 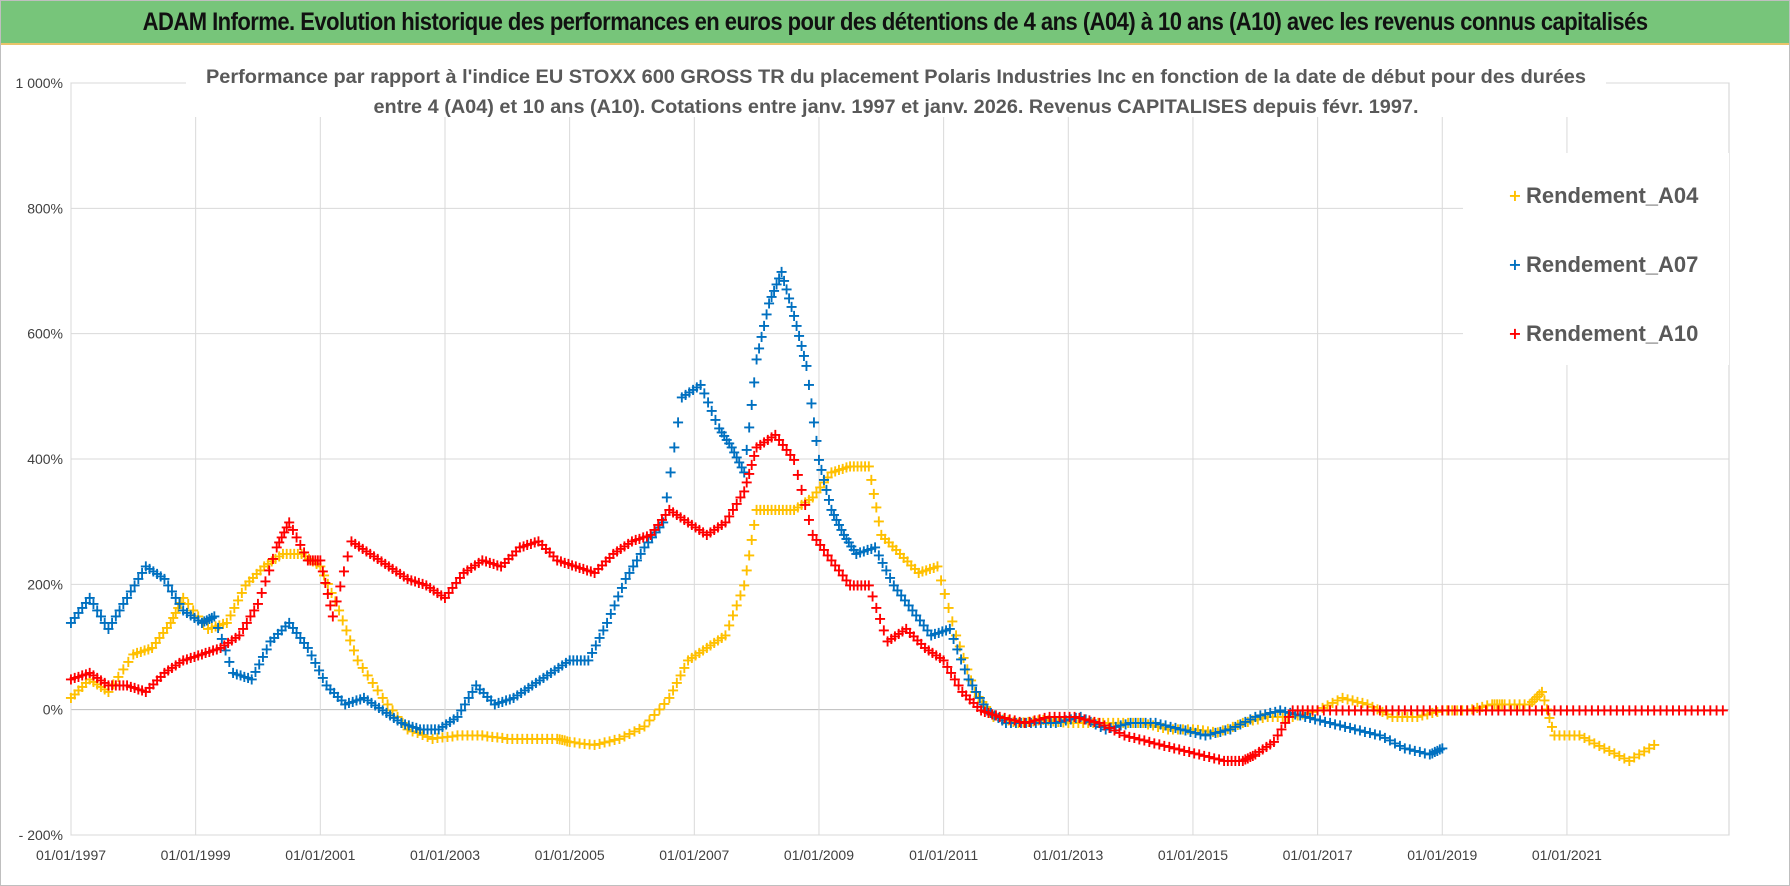 I want to click on legend-box, so click(x=1596, y=259).